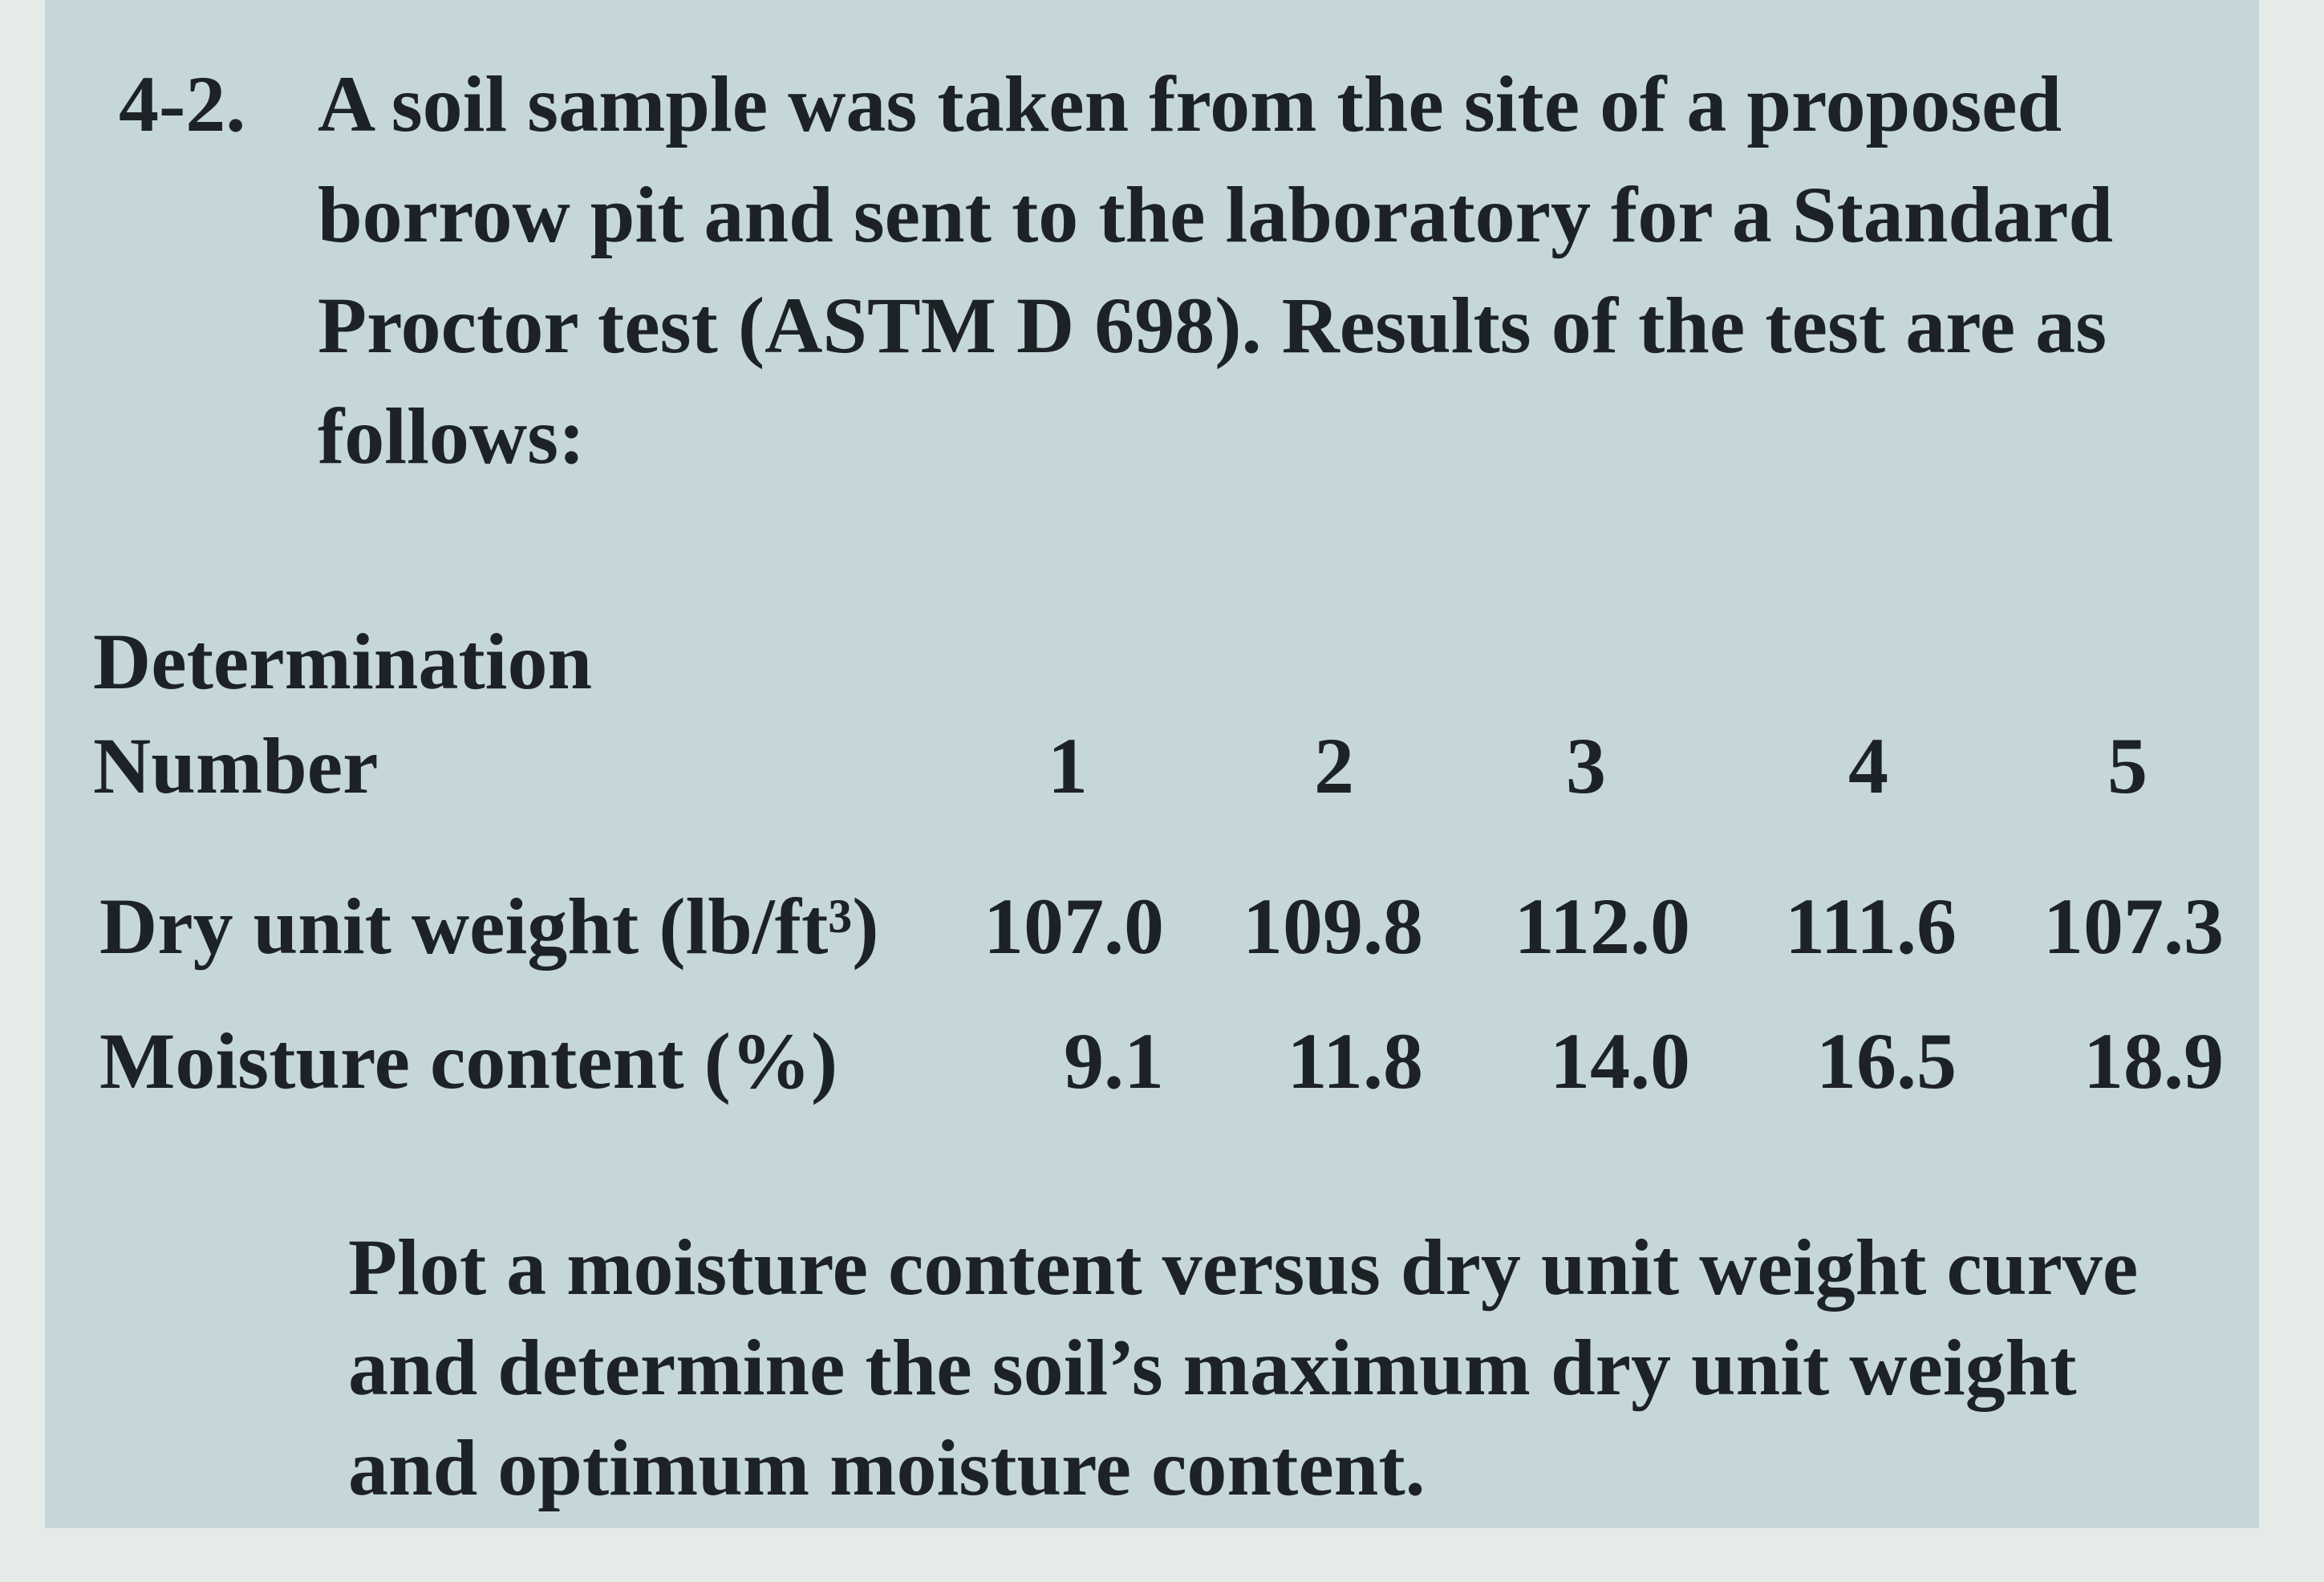  I want to click on column-number: 5, so click(2127, 765).